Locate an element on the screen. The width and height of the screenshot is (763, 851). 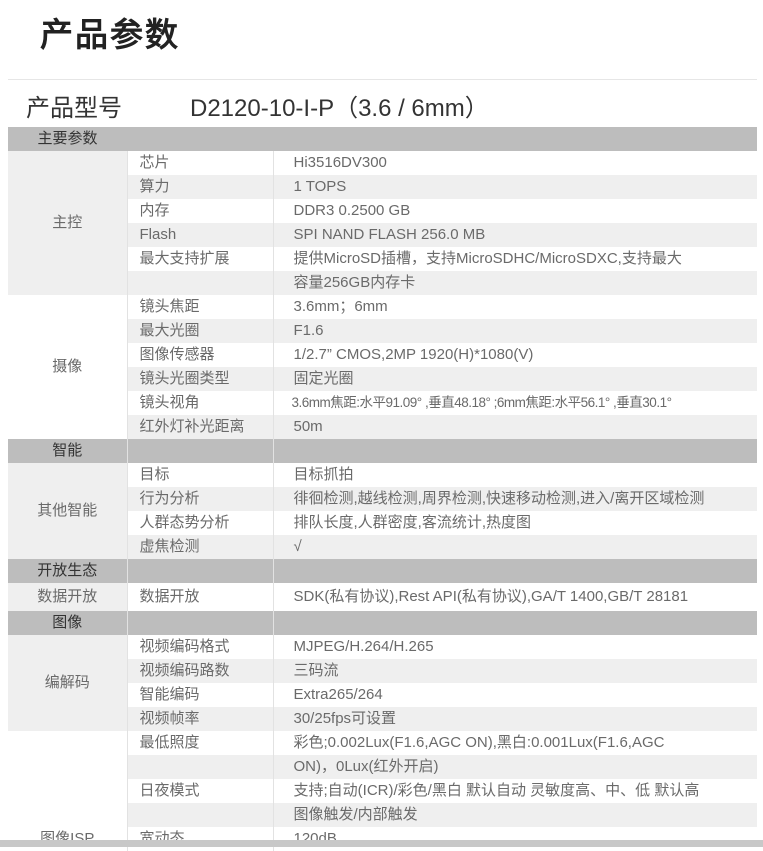
row-key: 视频帧率 is located at coordinates (199, 719).